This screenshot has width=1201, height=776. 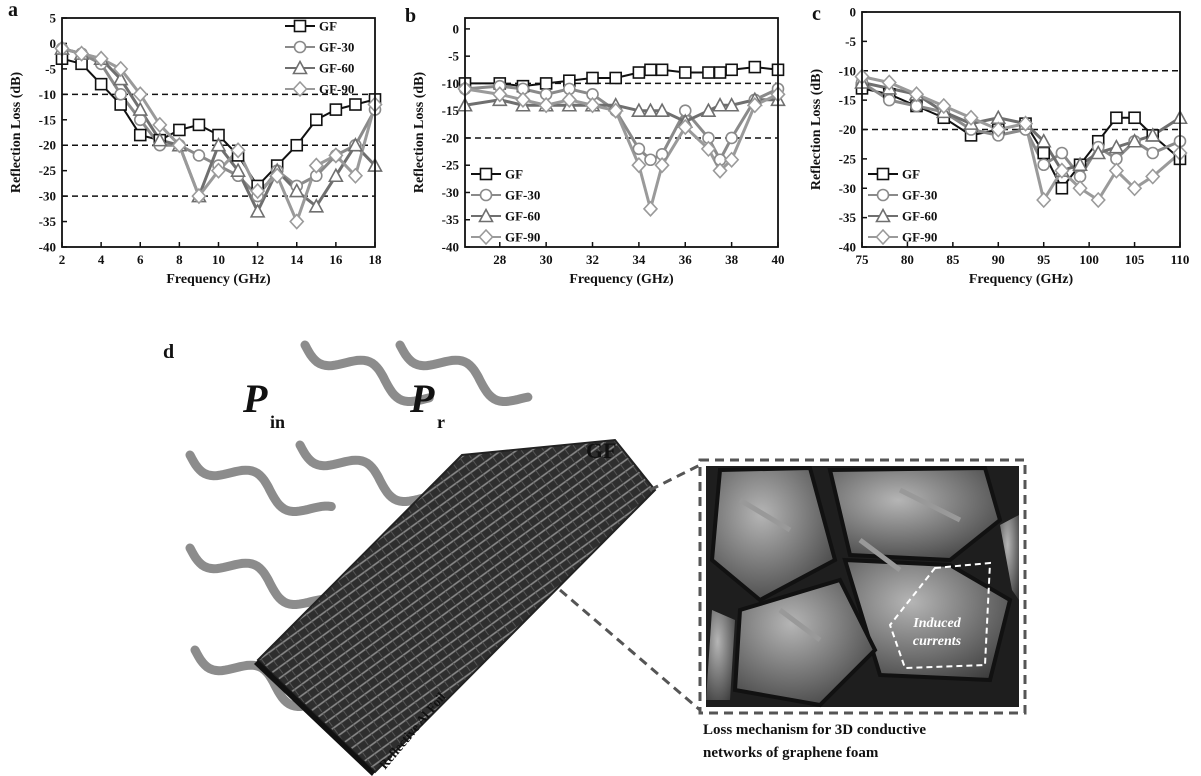 What do you see at coordinates (953, 259) in the screenshot?
I see `x-tick-label: 85` at bounding box center [953, 259].